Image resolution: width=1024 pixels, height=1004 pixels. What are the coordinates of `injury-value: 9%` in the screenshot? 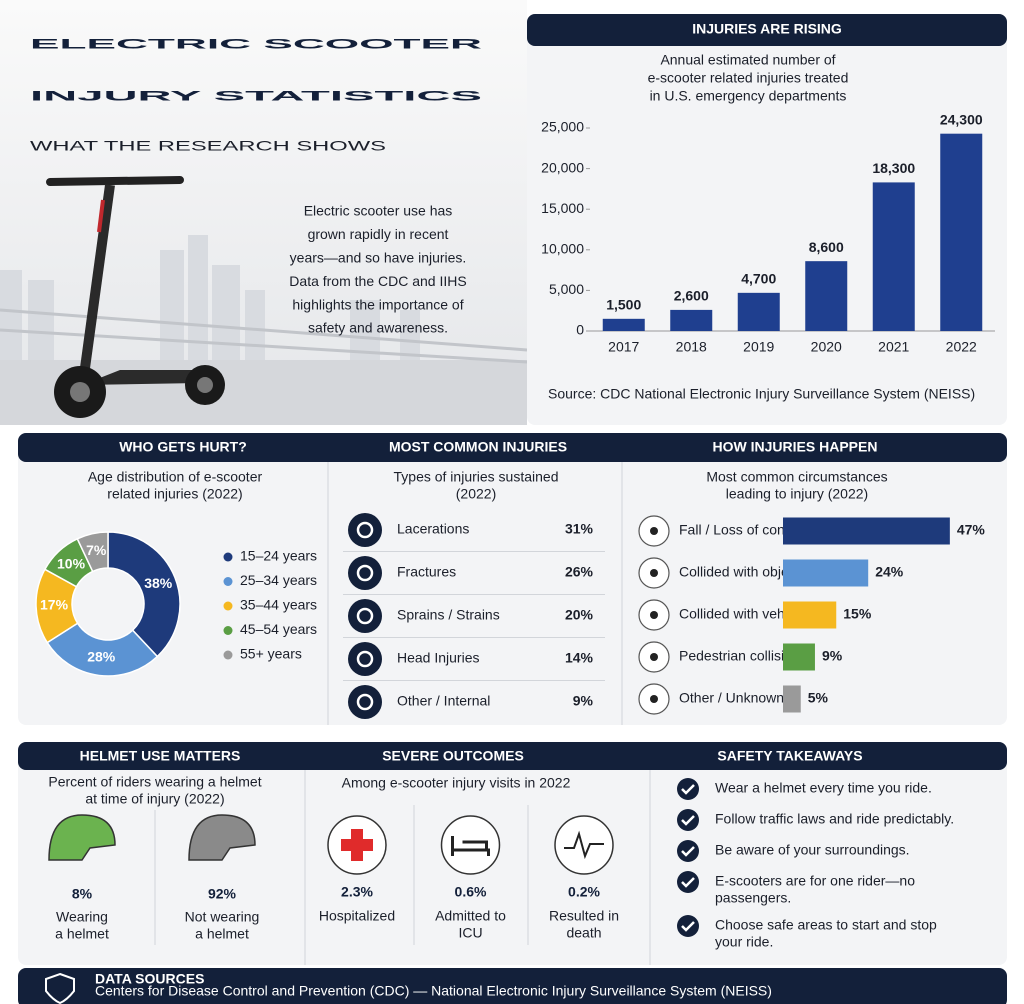 It's located at (583, 701).